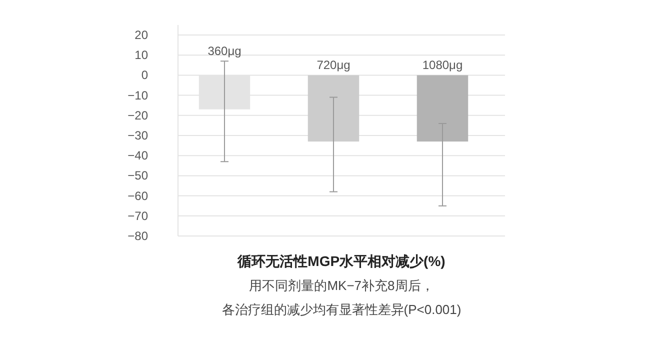 This screenshot has height=340, width=654. I want to click on y-tick-label: −30, so click(138, 135).